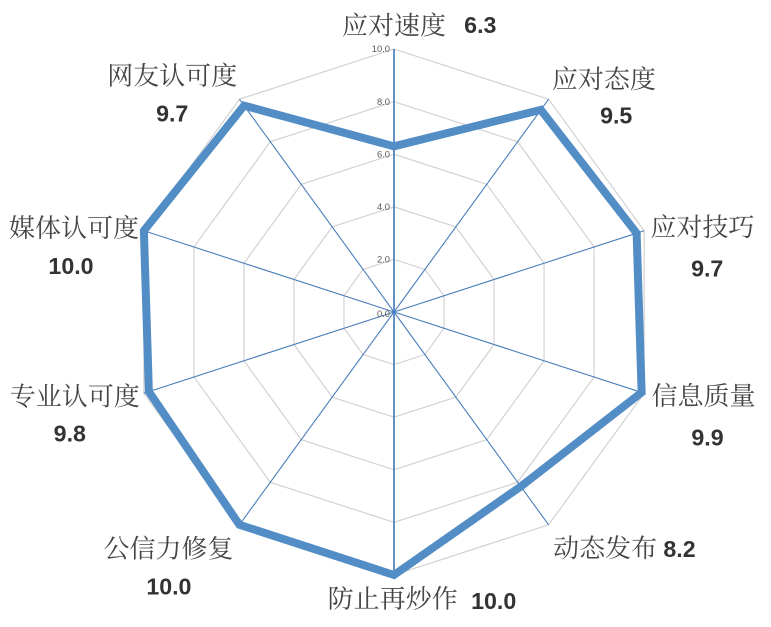 The height and width of the screenshot is (627, 771). I want to click on svg-text: 9.8, so click(70, 434).